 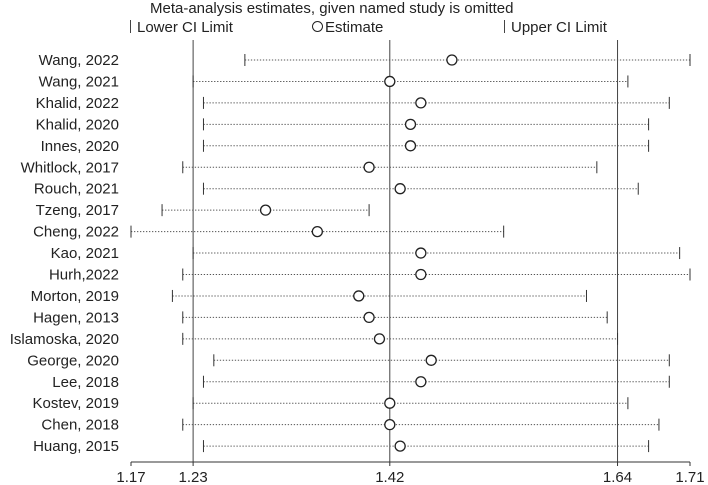 What do you see at coordinates (341, 446) in the screenshot?
I see `study-row: Huang, 2015` at bounding box center [341, 446].